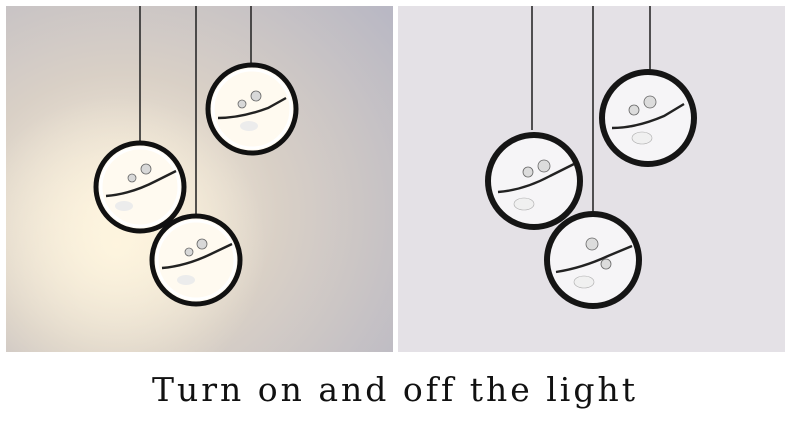 The height and width of the screenshot is (442, 790). What do you see at coordinates (394, 389) in the screenshot?
I see `caption-text: Turn on and off the light` at bounding box center [394, 389].